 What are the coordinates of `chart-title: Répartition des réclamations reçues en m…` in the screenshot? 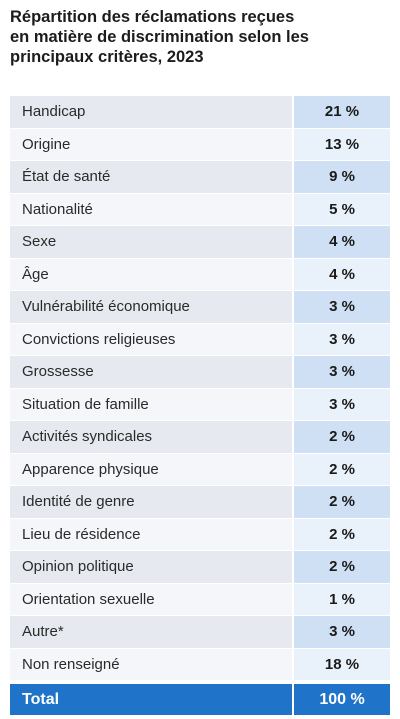 It's located at (202, 37).